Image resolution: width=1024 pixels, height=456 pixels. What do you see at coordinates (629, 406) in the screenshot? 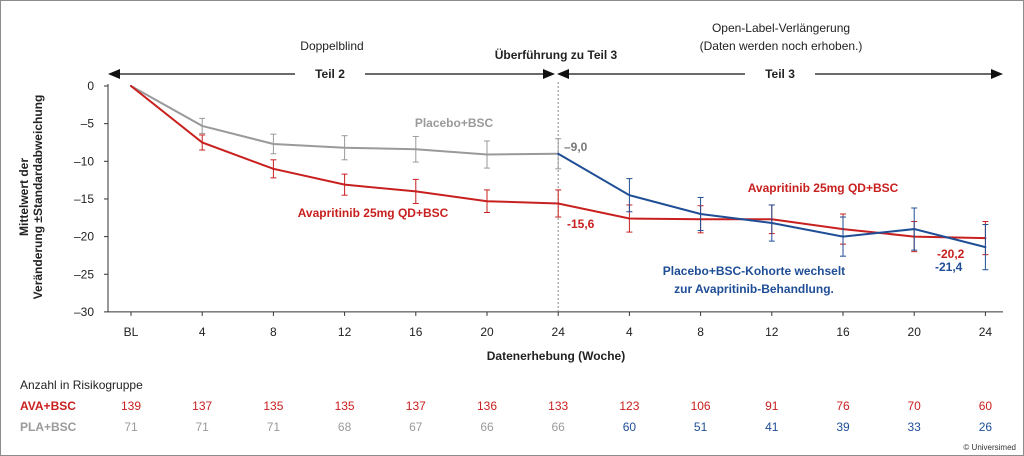
I see `risk-cell: 123` at bounding box center [629, 406].